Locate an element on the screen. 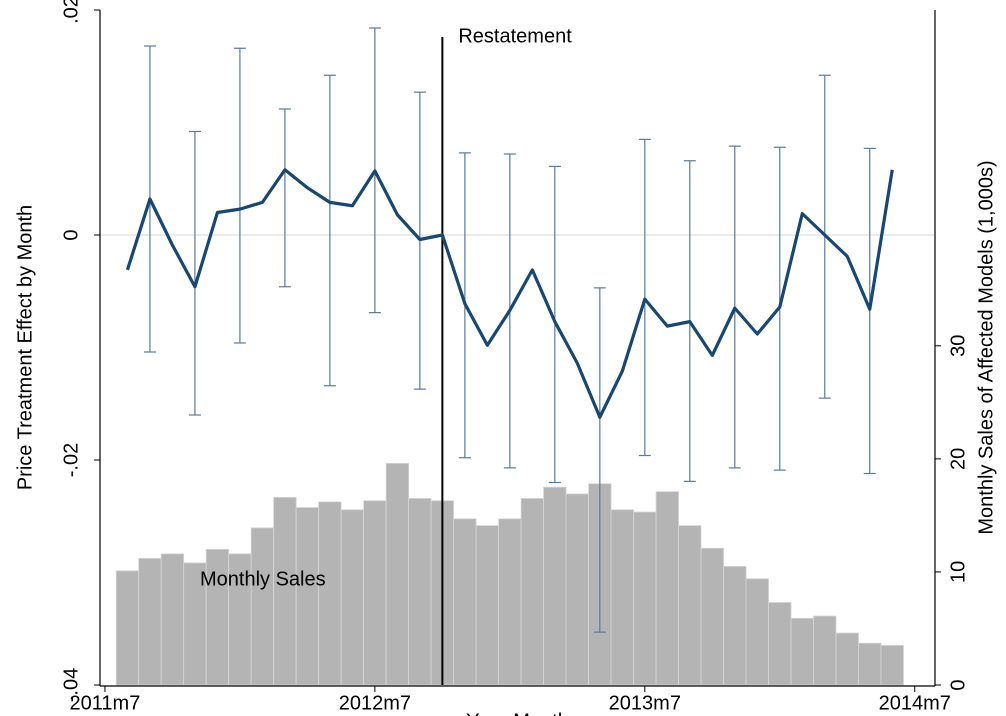 The width and height of the screenshot is (1006, 716). y2-tick-label: 0 is located at coordinates (958, 684).